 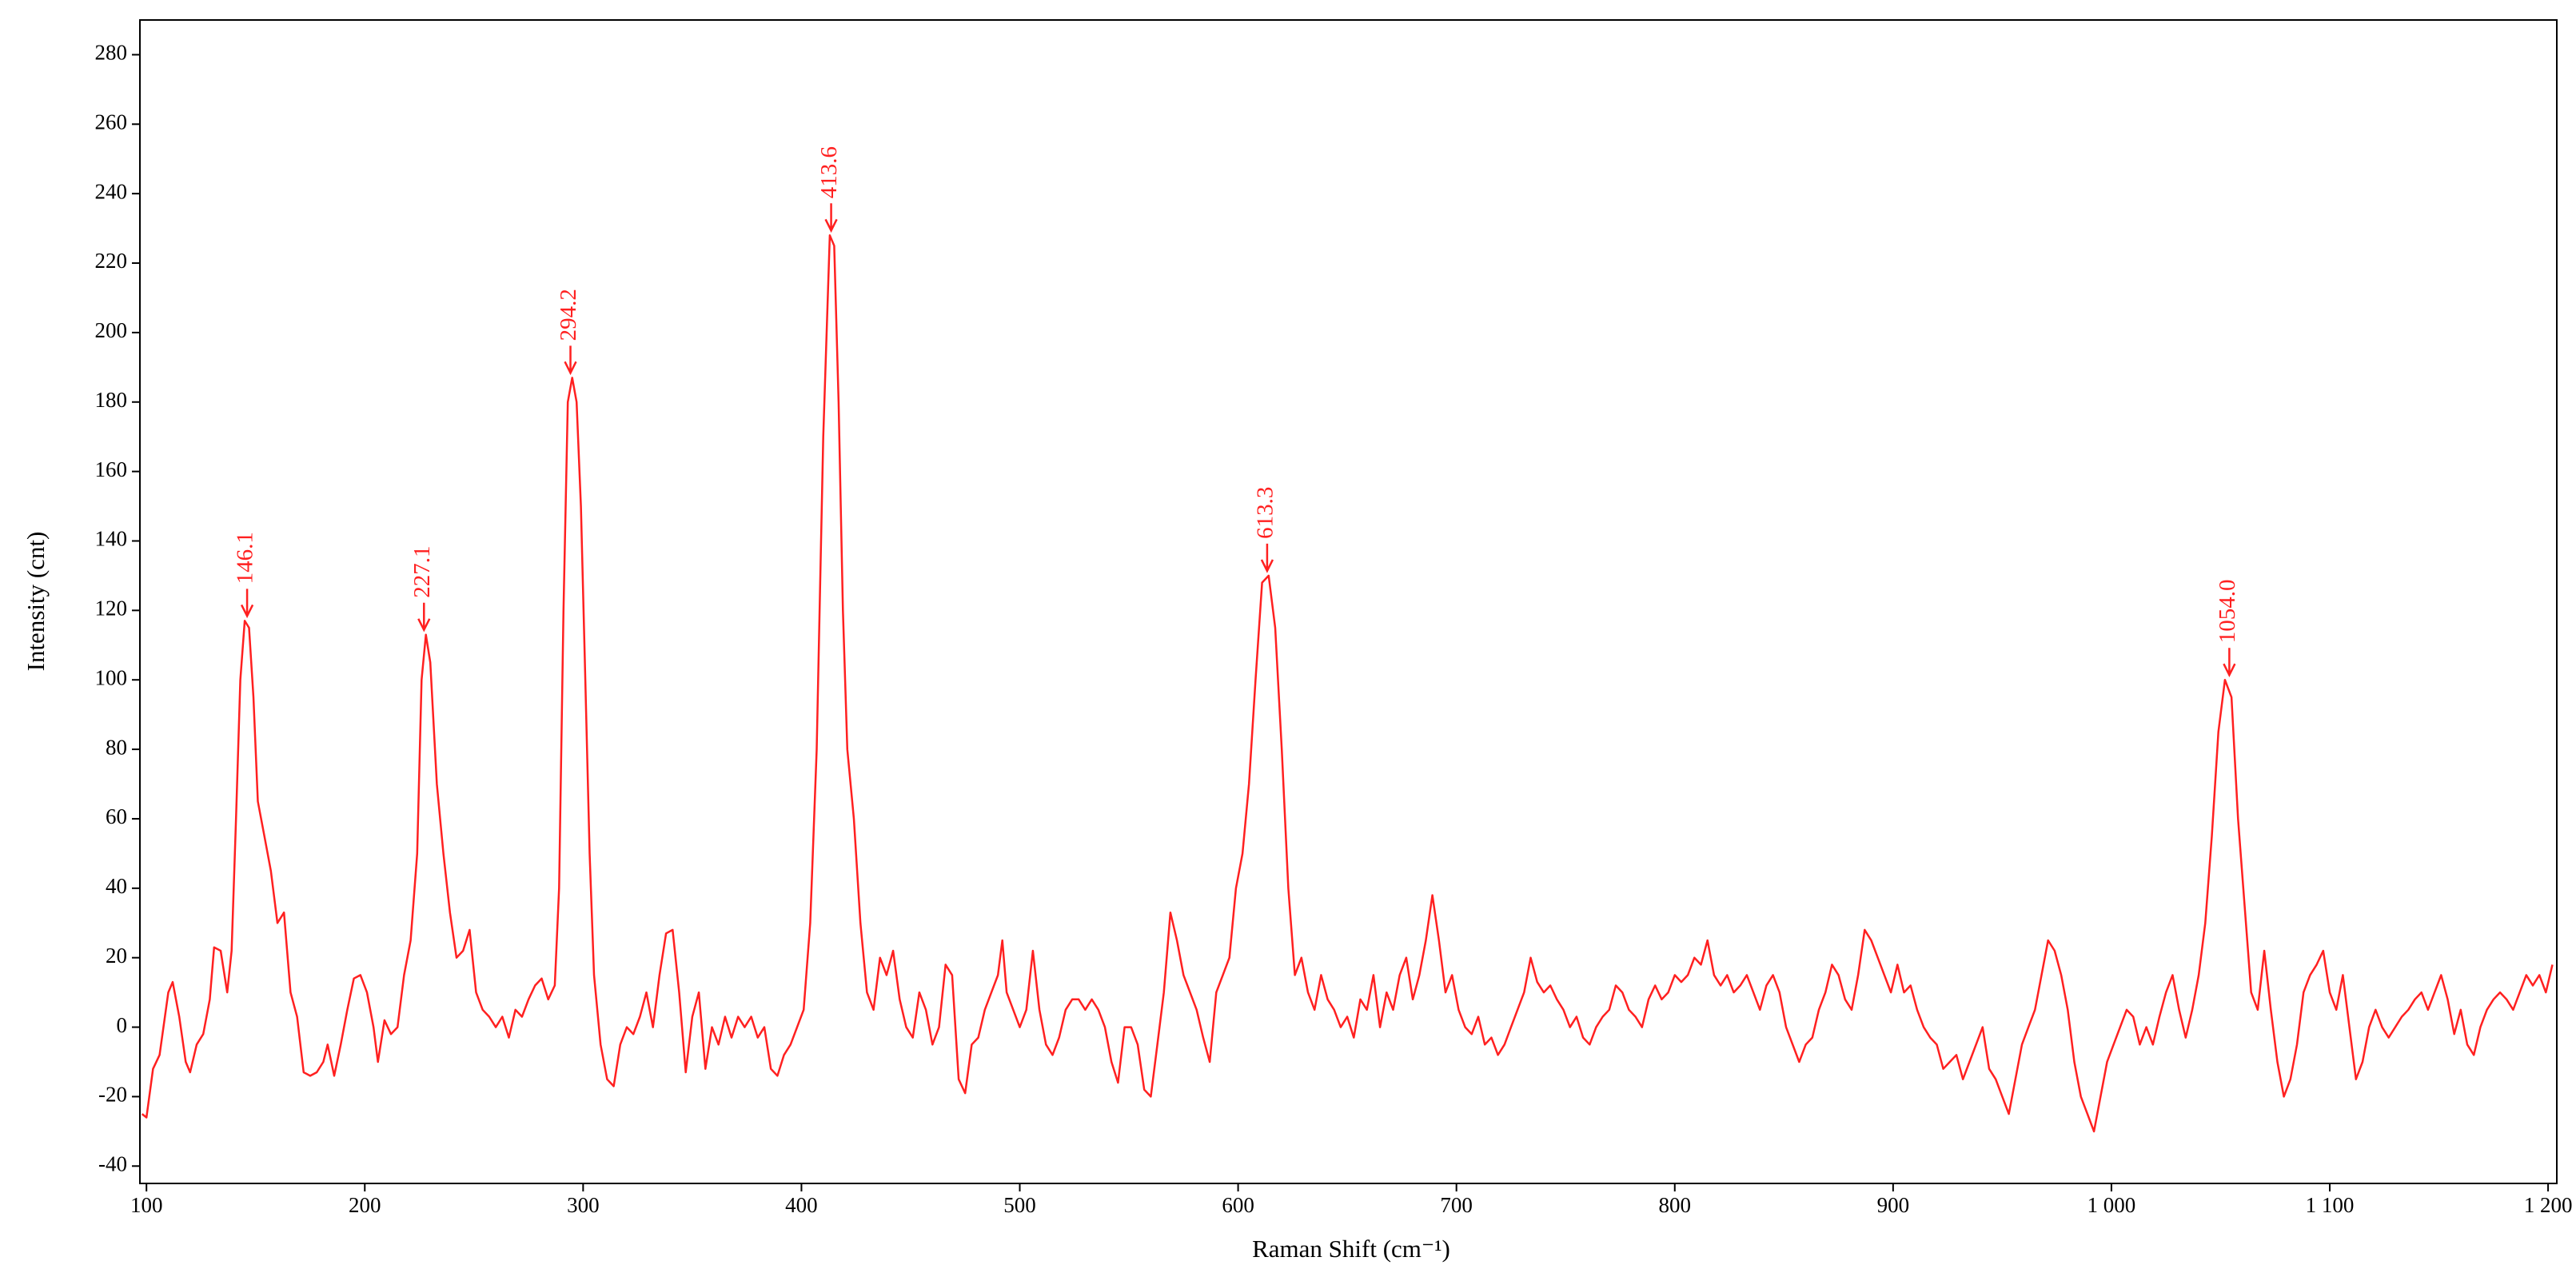 What do you see at coordinates (1675, 1205) in the screenshot?
I see `x-tick-label: 800` at bounding box center [1675, 1205].